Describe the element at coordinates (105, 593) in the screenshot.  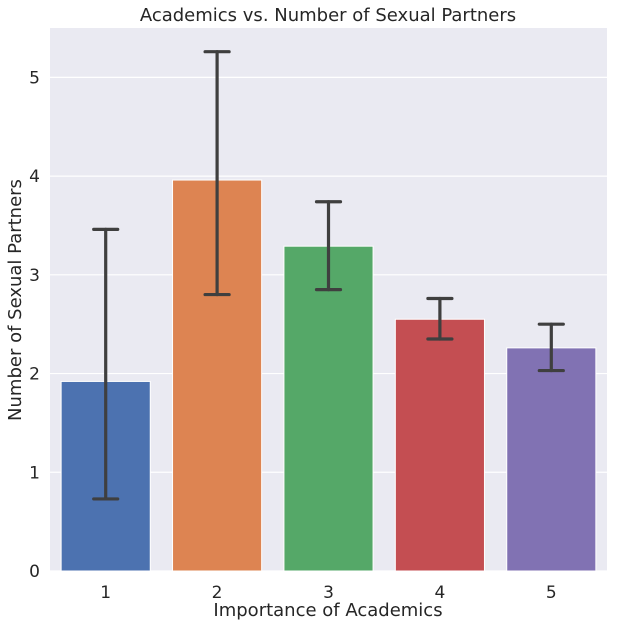
I see `x-tick-label: 1` at that location.